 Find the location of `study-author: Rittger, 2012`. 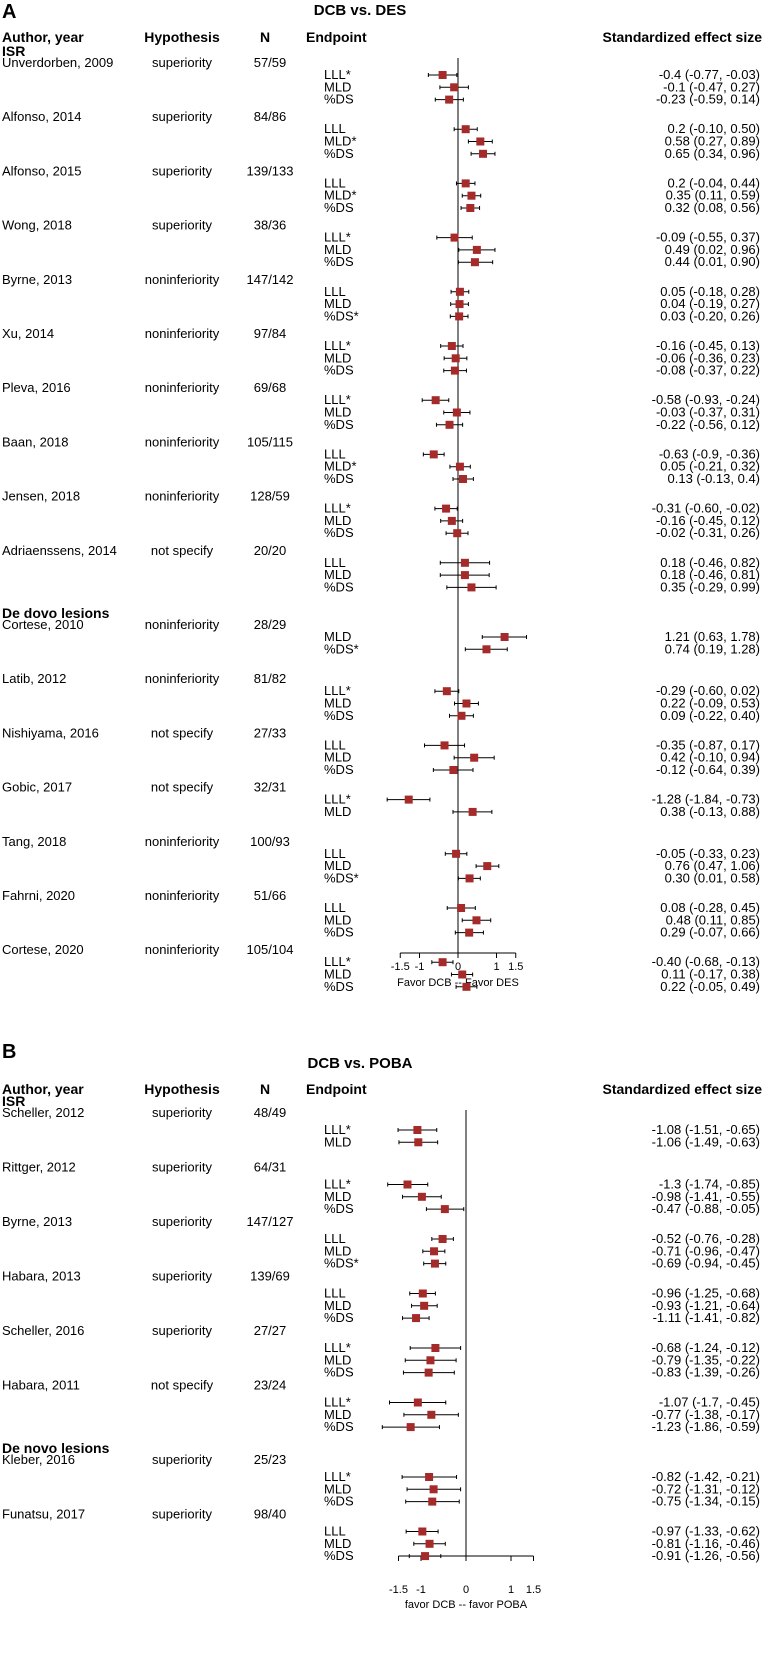

study-author: Rittger, 2012 is located at coordinates (39, 1167).